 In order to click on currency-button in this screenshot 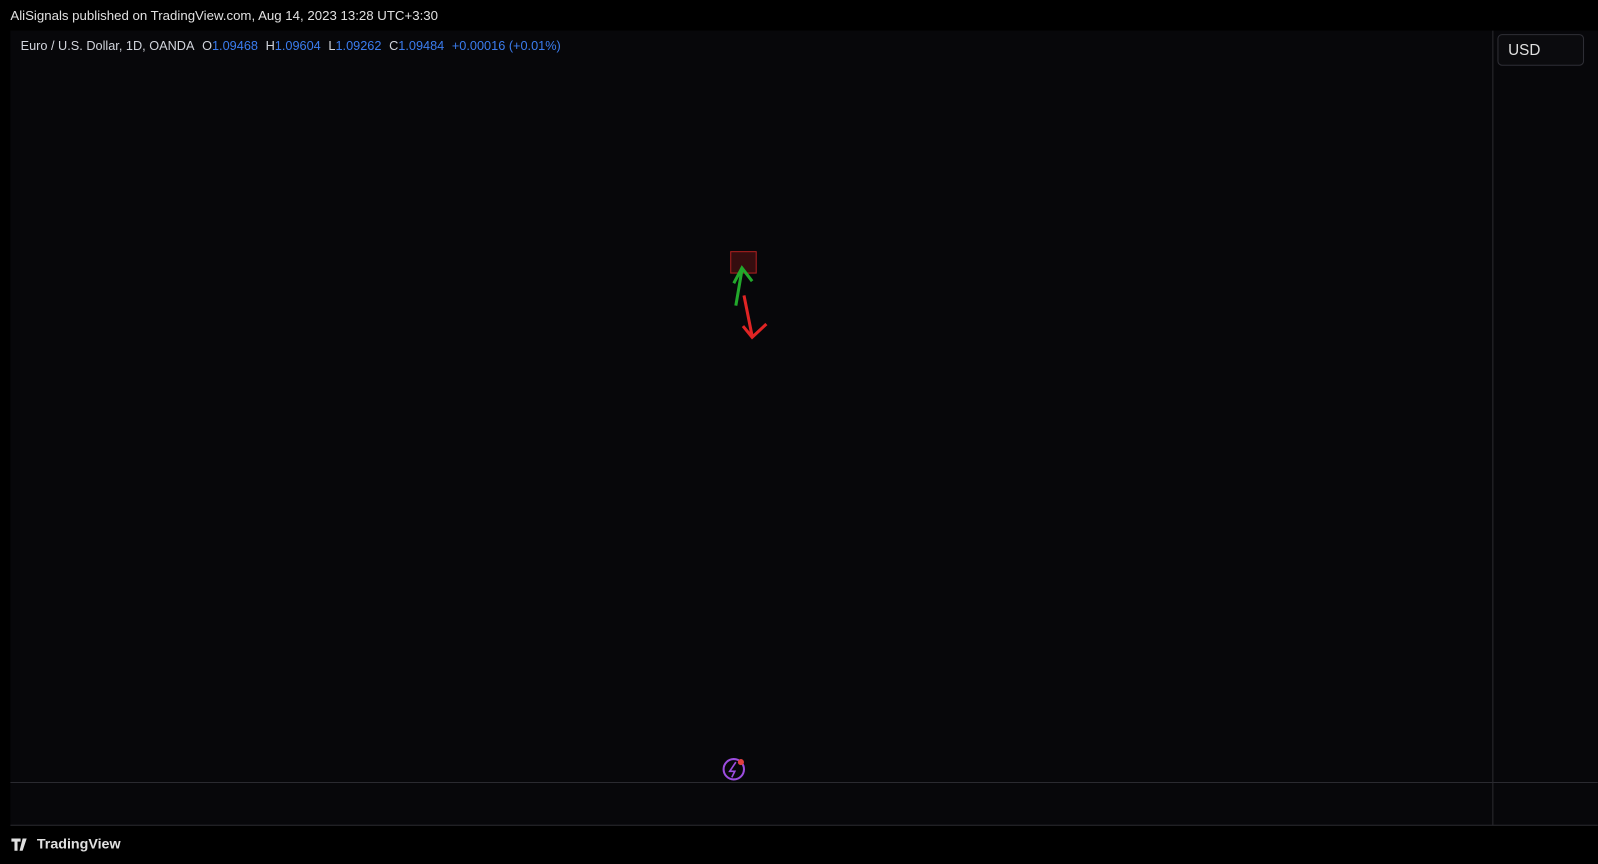, I will do `click(1541, 50)`.